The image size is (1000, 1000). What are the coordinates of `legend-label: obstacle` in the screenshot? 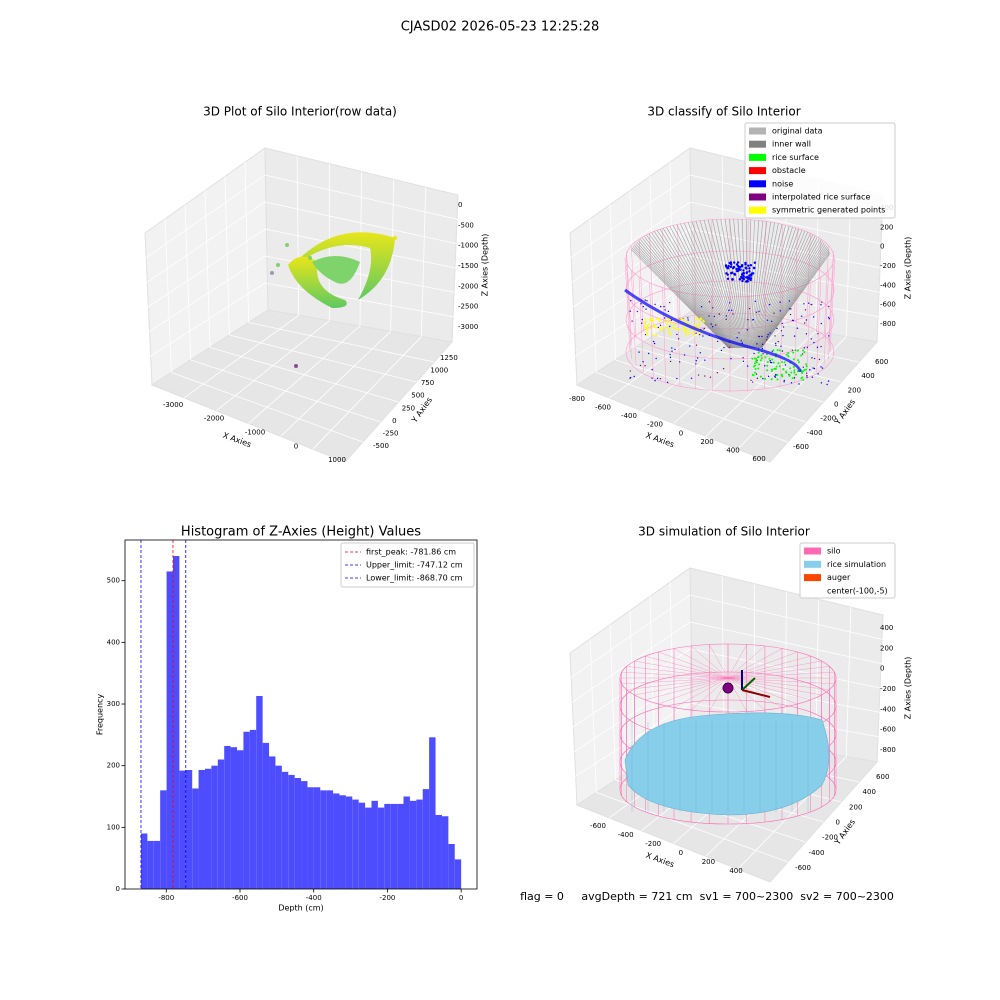 It's located at (789, 170).